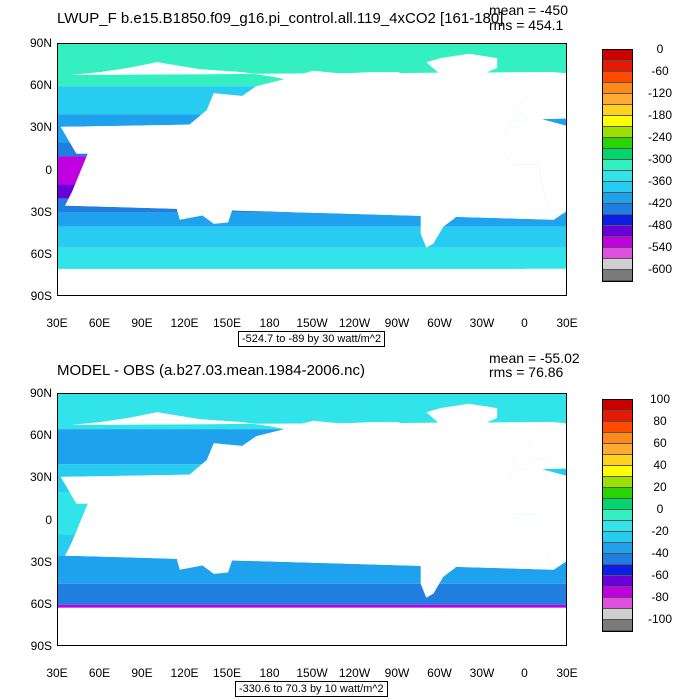 This screenshot has height=700, width=700. I want to click on x-tick-label: 120W, so click(354, 323).